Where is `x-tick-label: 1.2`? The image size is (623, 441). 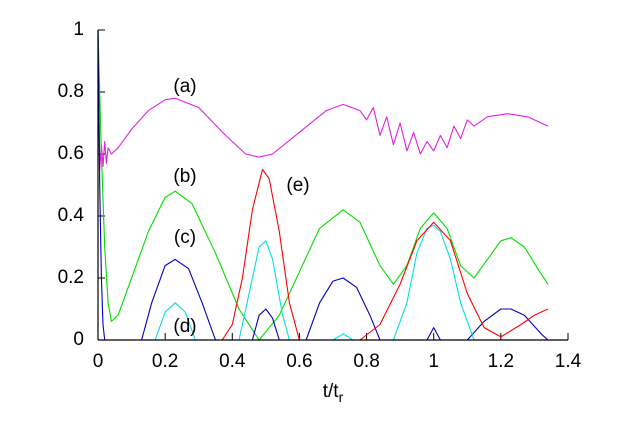 x-tick-label: 1.2 is located at coordinates (501, 361).